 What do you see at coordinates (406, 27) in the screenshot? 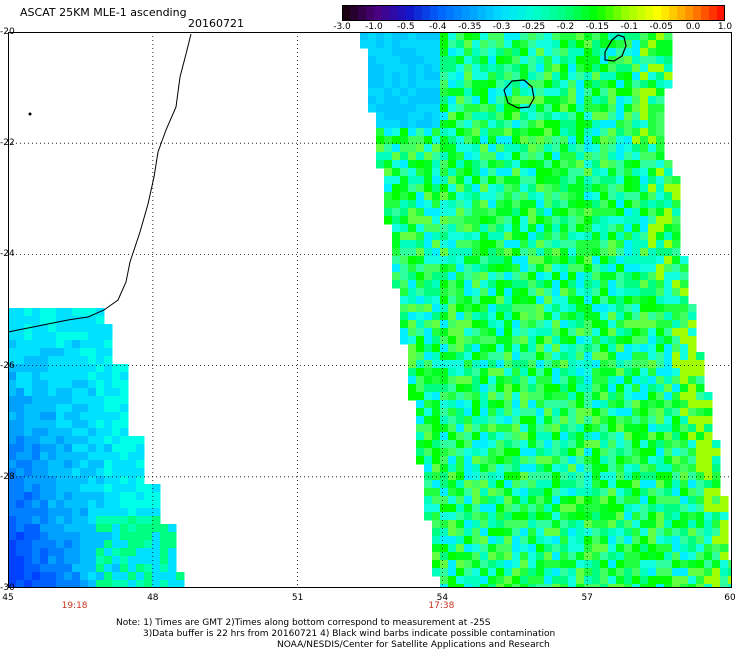
I see `colorbar-label: -0.5` at bounding box center [406, 27].